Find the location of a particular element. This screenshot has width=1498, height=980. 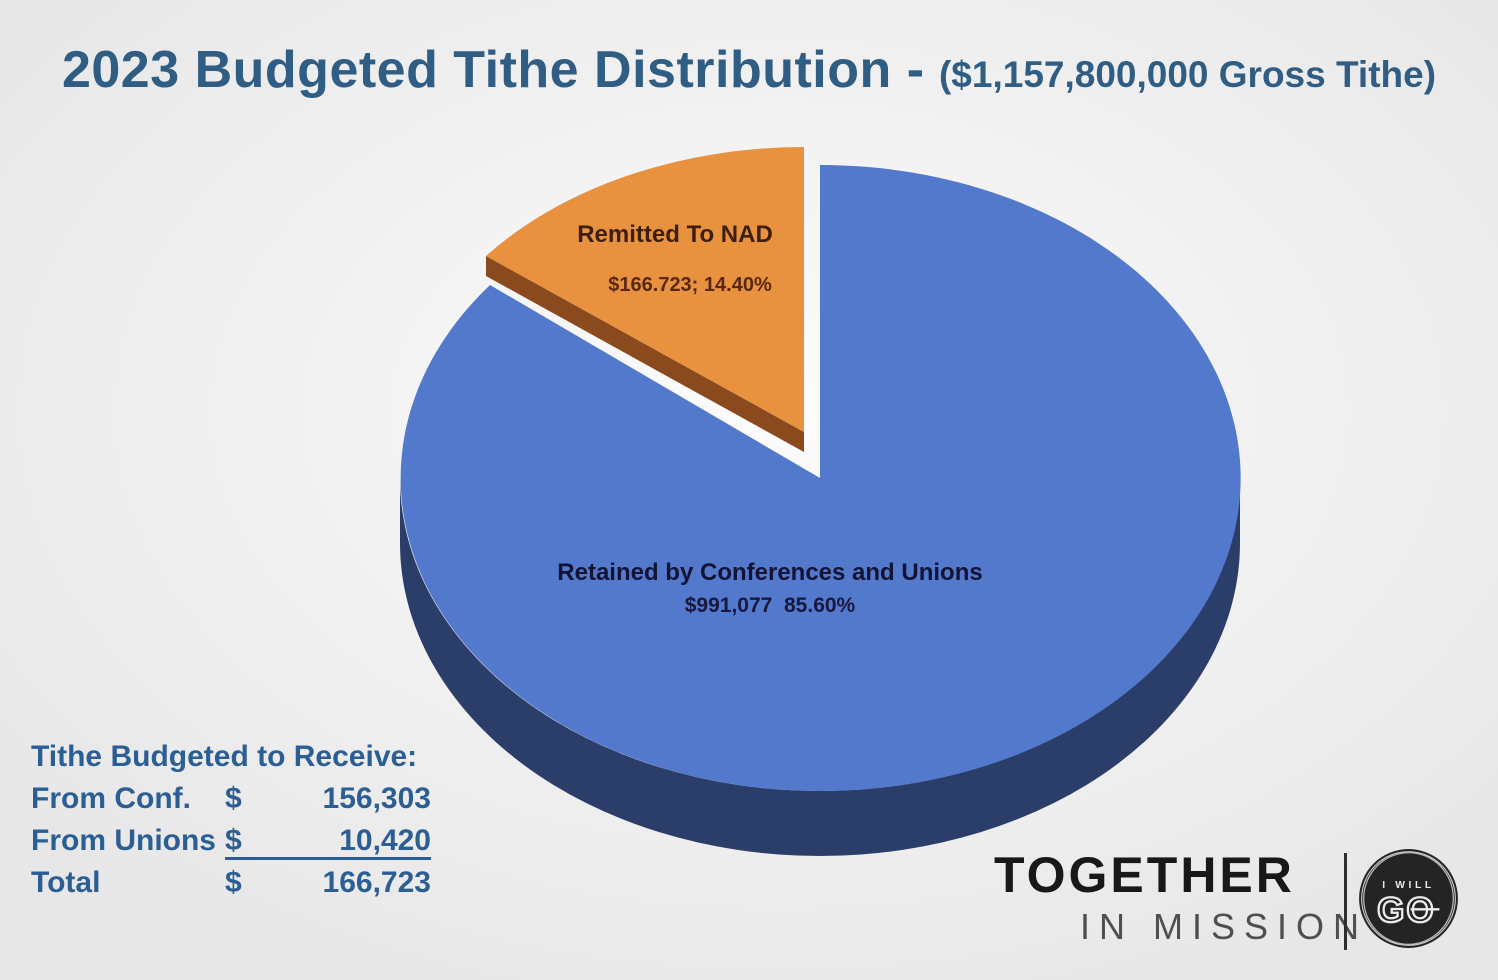

row-amount: $ 156,303 is located at coordinates (328, 799).